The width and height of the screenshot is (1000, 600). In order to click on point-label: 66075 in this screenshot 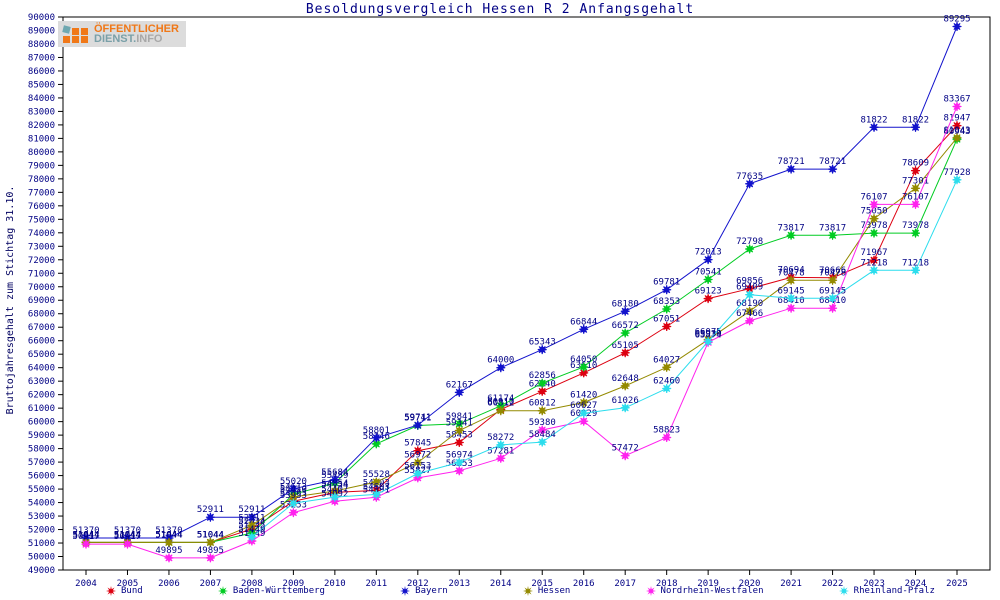, I will do `click(708, 333)`.